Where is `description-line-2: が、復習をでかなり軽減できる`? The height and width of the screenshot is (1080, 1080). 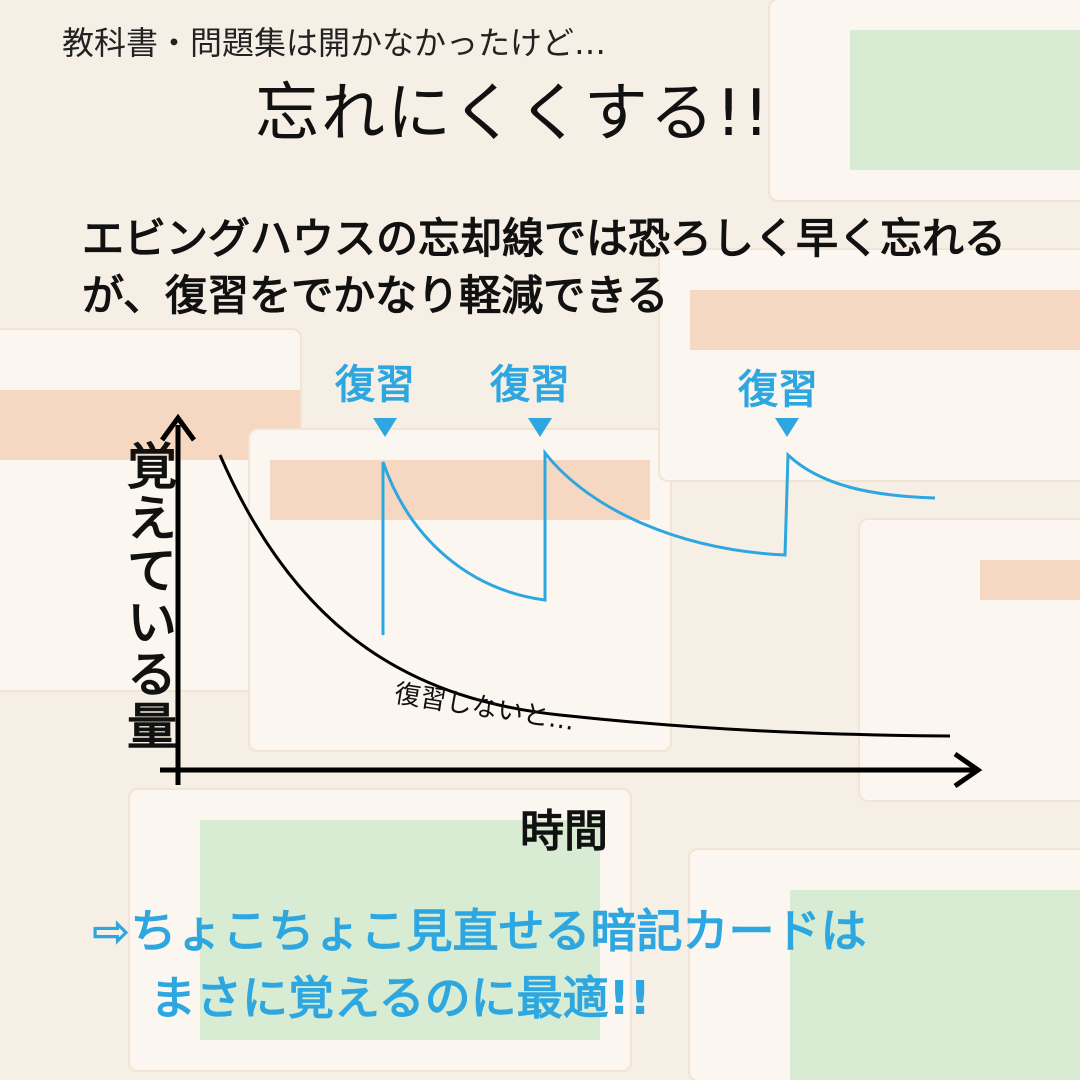 description-line-2: が、復習をでかなり軽減できる is located at coordinates (375, 295).